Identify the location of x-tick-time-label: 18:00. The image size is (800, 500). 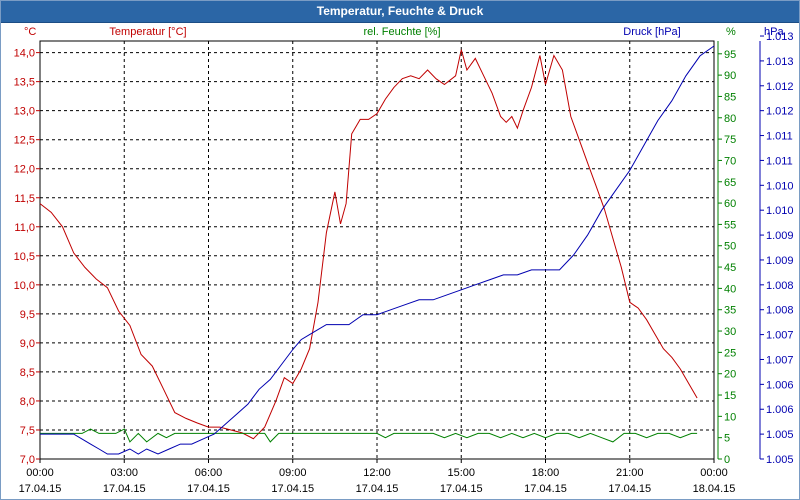
(546, 473).